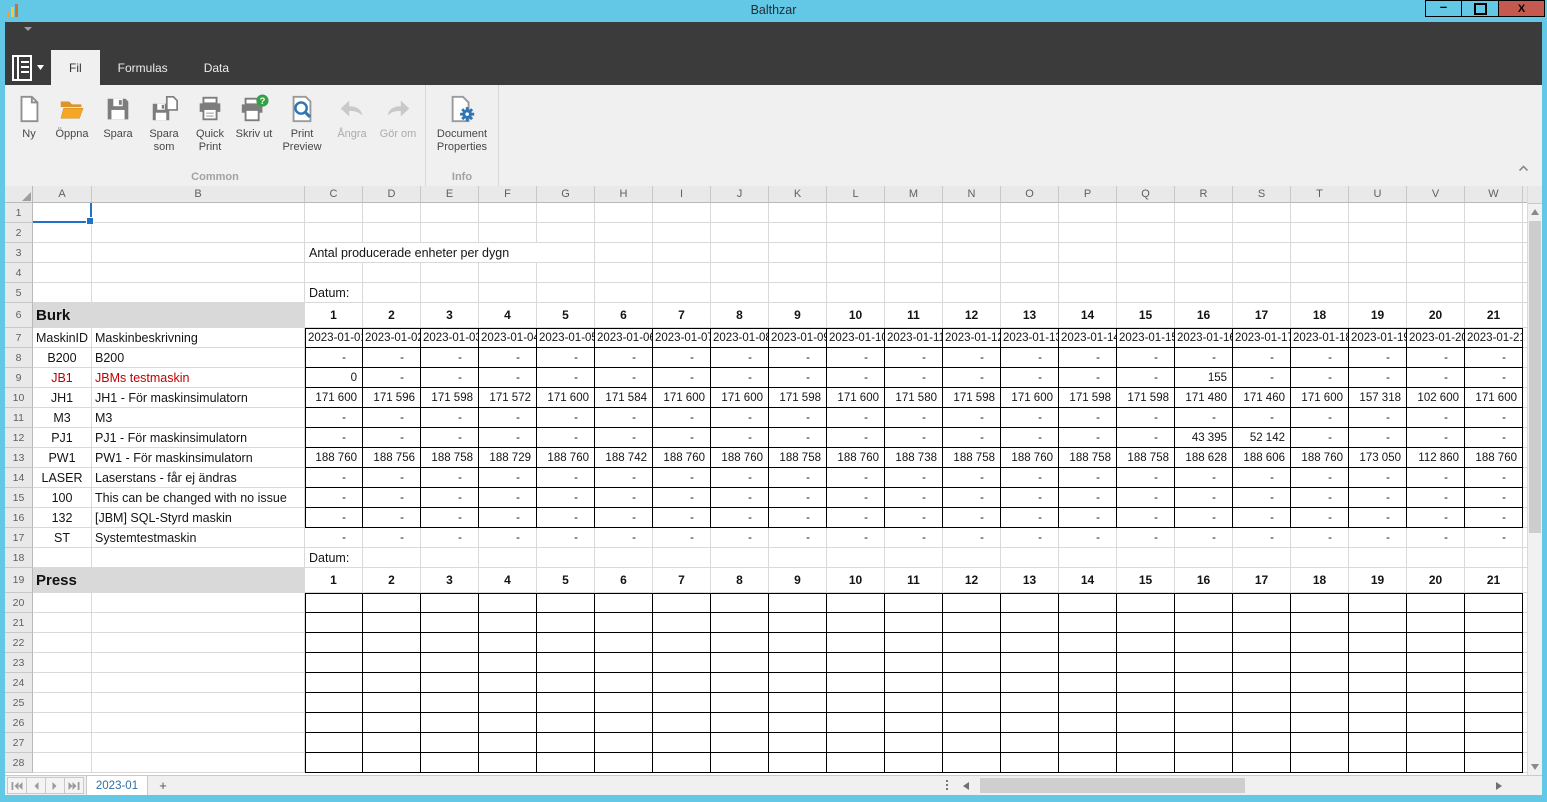 Image resolution: width=1547 pixels, height=802 pixels. I want to click on row-header-23: 23, so click(19, 663).